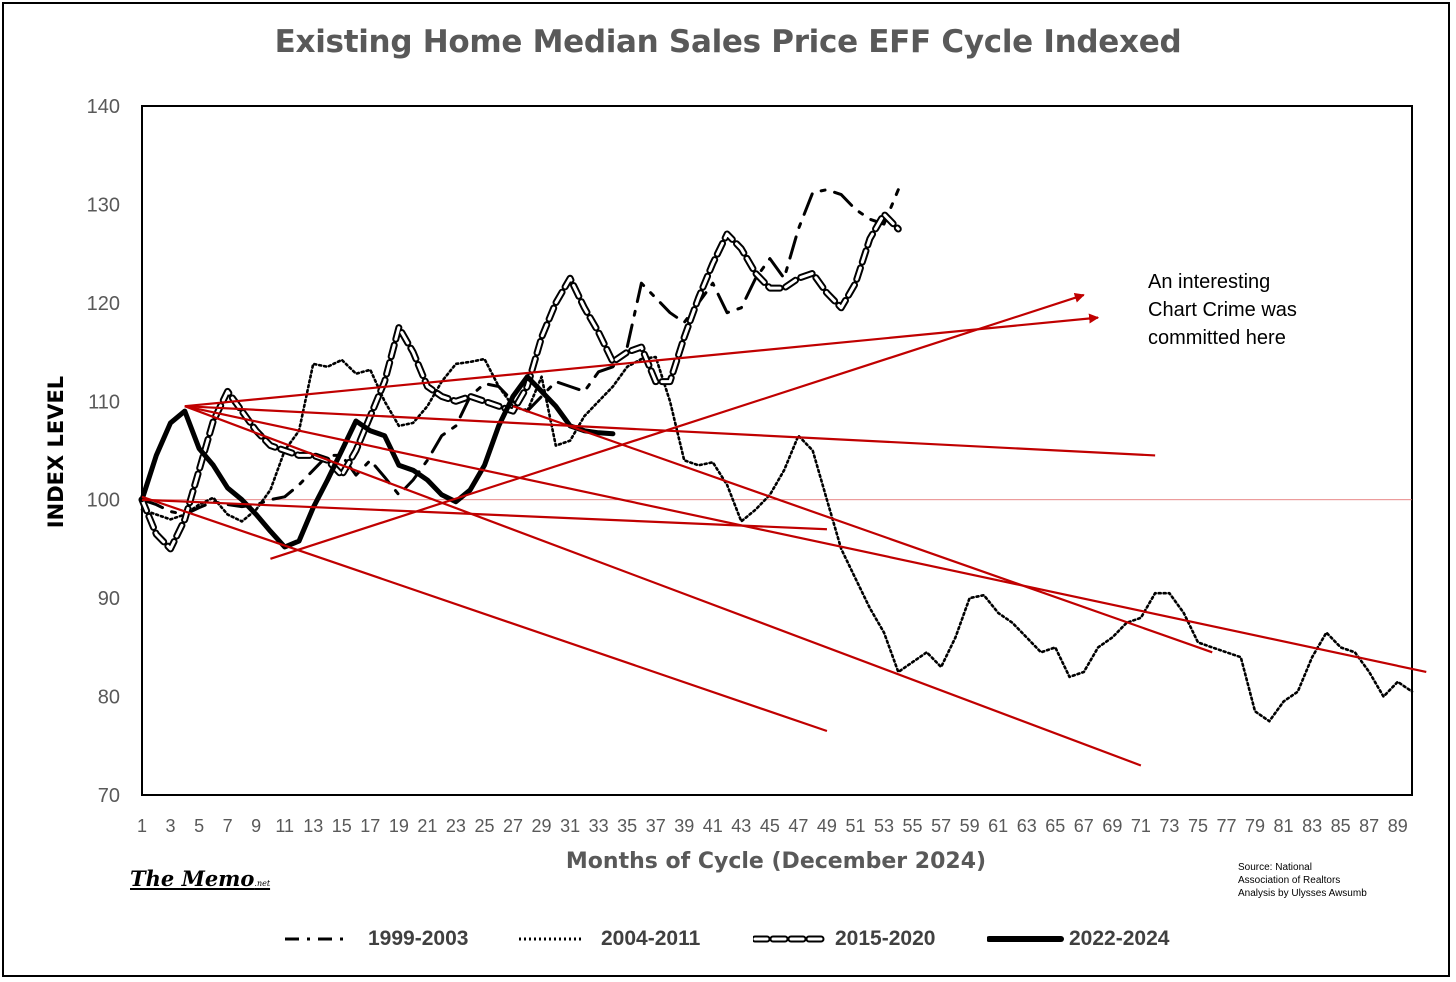  What do you see at coordinates (570, 826) in the screenshot?
I see `x-tick-label: 31` at bounding box center [570, 826].